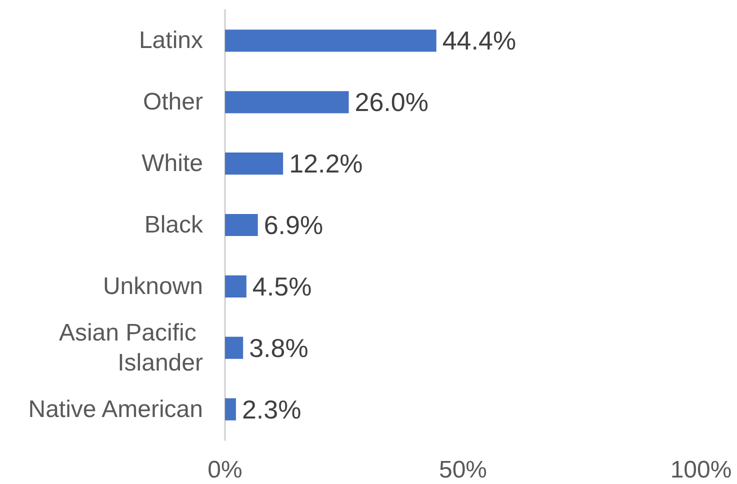 Image resolution: width=737 pixels, height=484 pixels. What do you see at coordinates (115, 409) in the screenshot?
I see `y-tick-label: Native American` at bounding box center [115, 409].